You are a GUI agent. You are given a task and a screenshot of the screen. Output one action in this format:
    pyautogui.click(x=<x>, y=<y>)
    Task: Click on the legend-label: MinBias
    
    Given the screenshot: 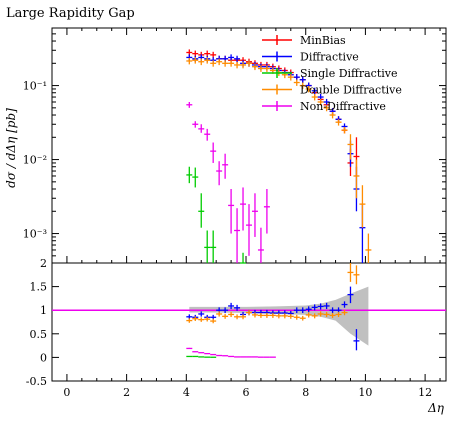 What is the action you would take?
    pyautogui.click(x=323, y=40)
    